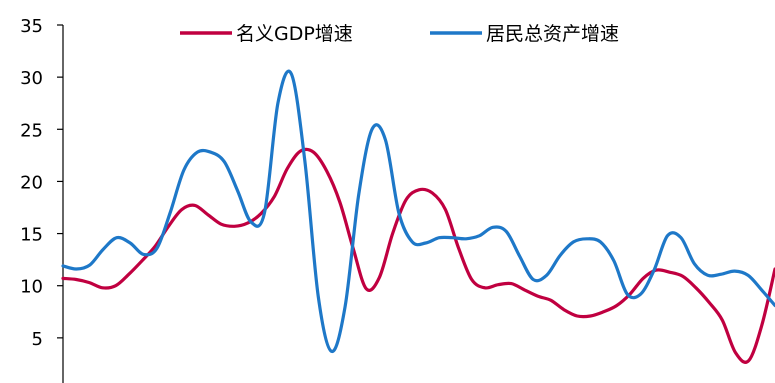 This screenshot has width=775, height=383. Describe the element at coordinates (31, 78) in the screenshot. I see `y-tick-label: 30` at that location.